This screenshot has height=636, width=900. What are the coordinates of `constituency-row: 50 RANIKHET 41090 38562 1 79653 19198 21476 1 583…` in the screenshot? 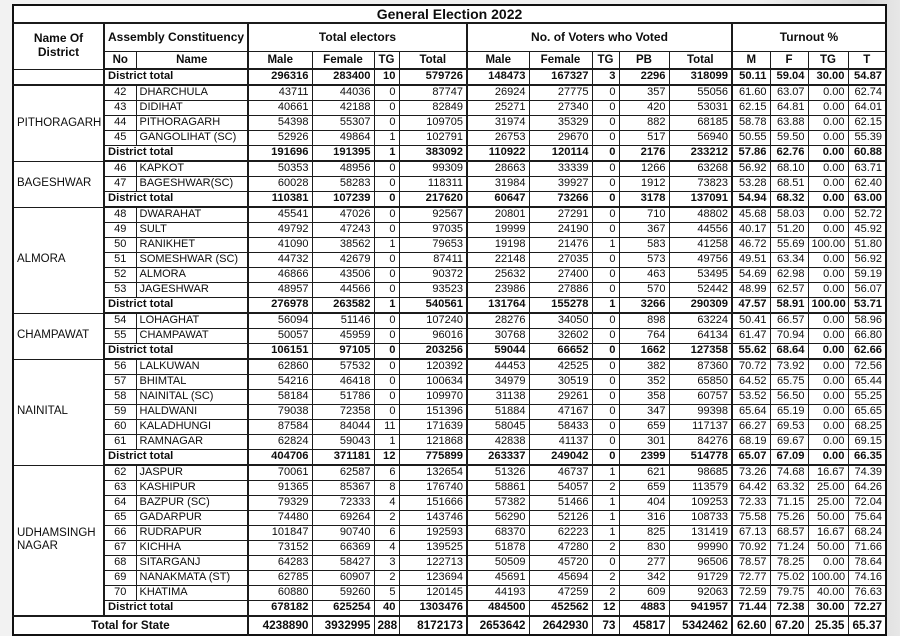 It's located at (450, 245).